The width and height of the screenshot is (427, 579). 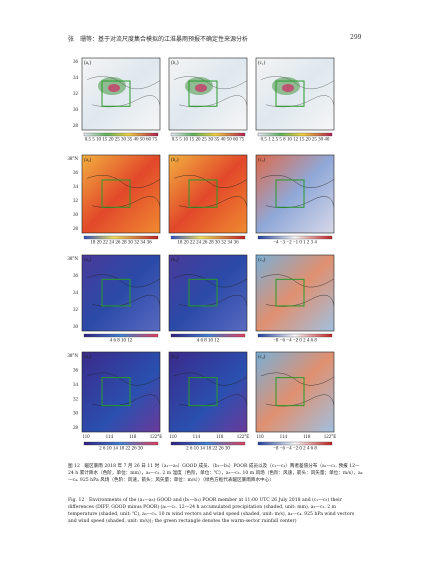 I want to click on panel-label: (a₃), so click(x=88, y=260).